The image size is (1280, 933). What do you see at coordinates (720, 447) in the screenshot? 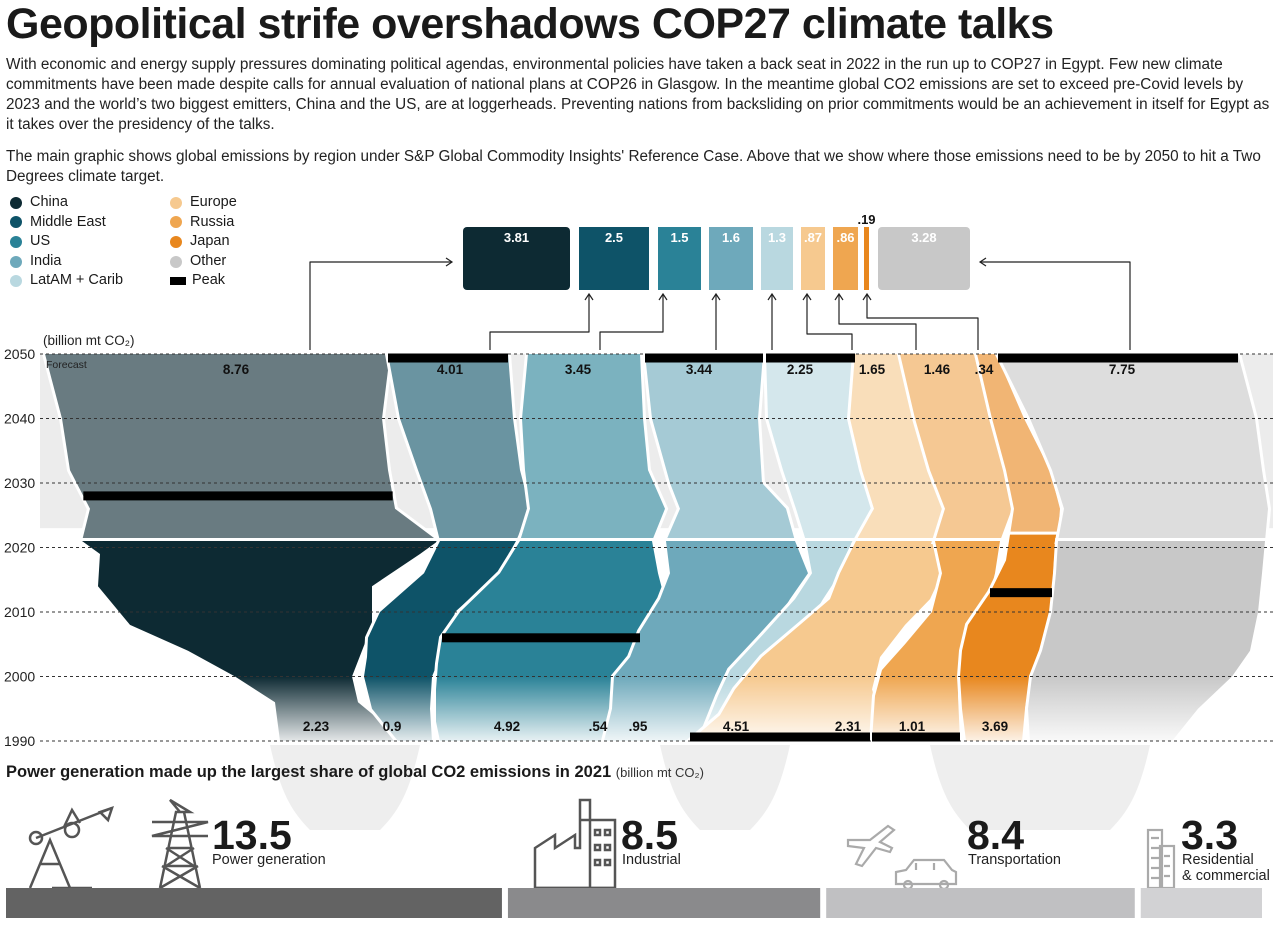
I see `stream-forecast-india` at bounding box center [720, 447].